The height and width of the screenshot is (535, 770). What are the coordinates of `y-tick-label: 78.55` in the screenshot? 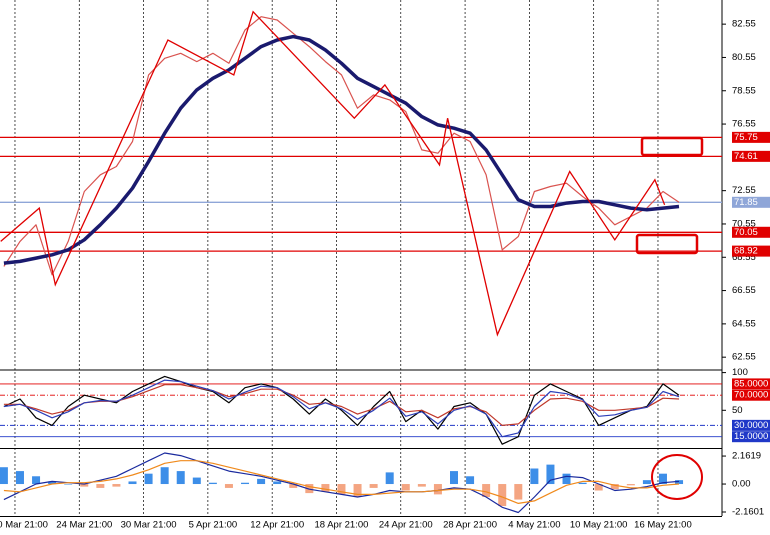 It's located at (744, 90).